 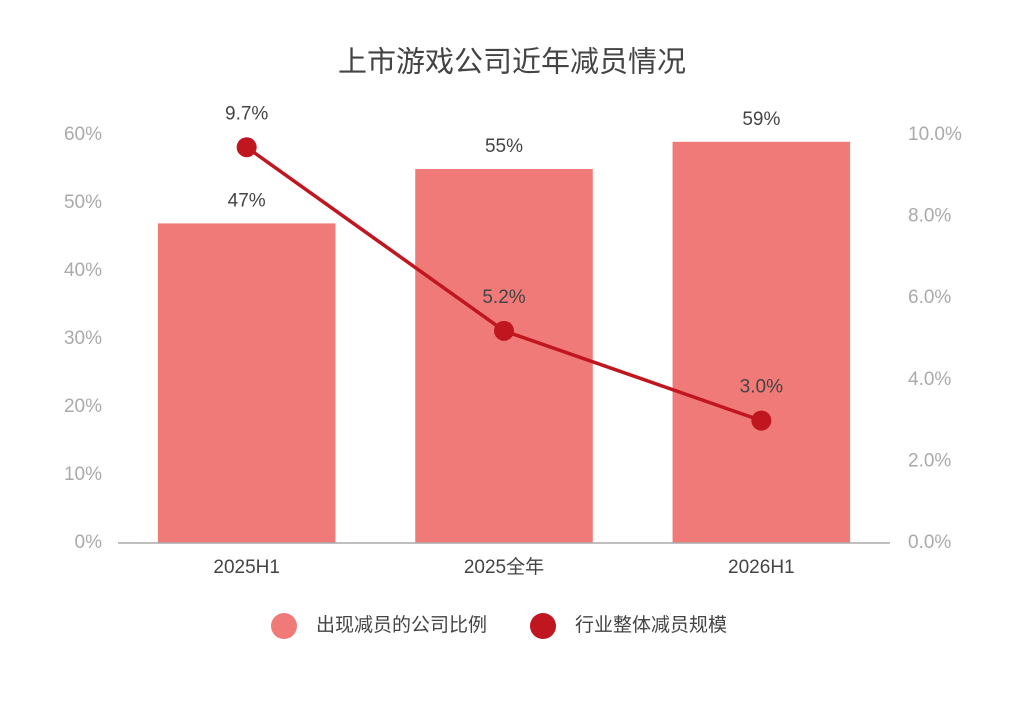 I want to click on bar-value-label: 47%, so click(x=247, y=200).